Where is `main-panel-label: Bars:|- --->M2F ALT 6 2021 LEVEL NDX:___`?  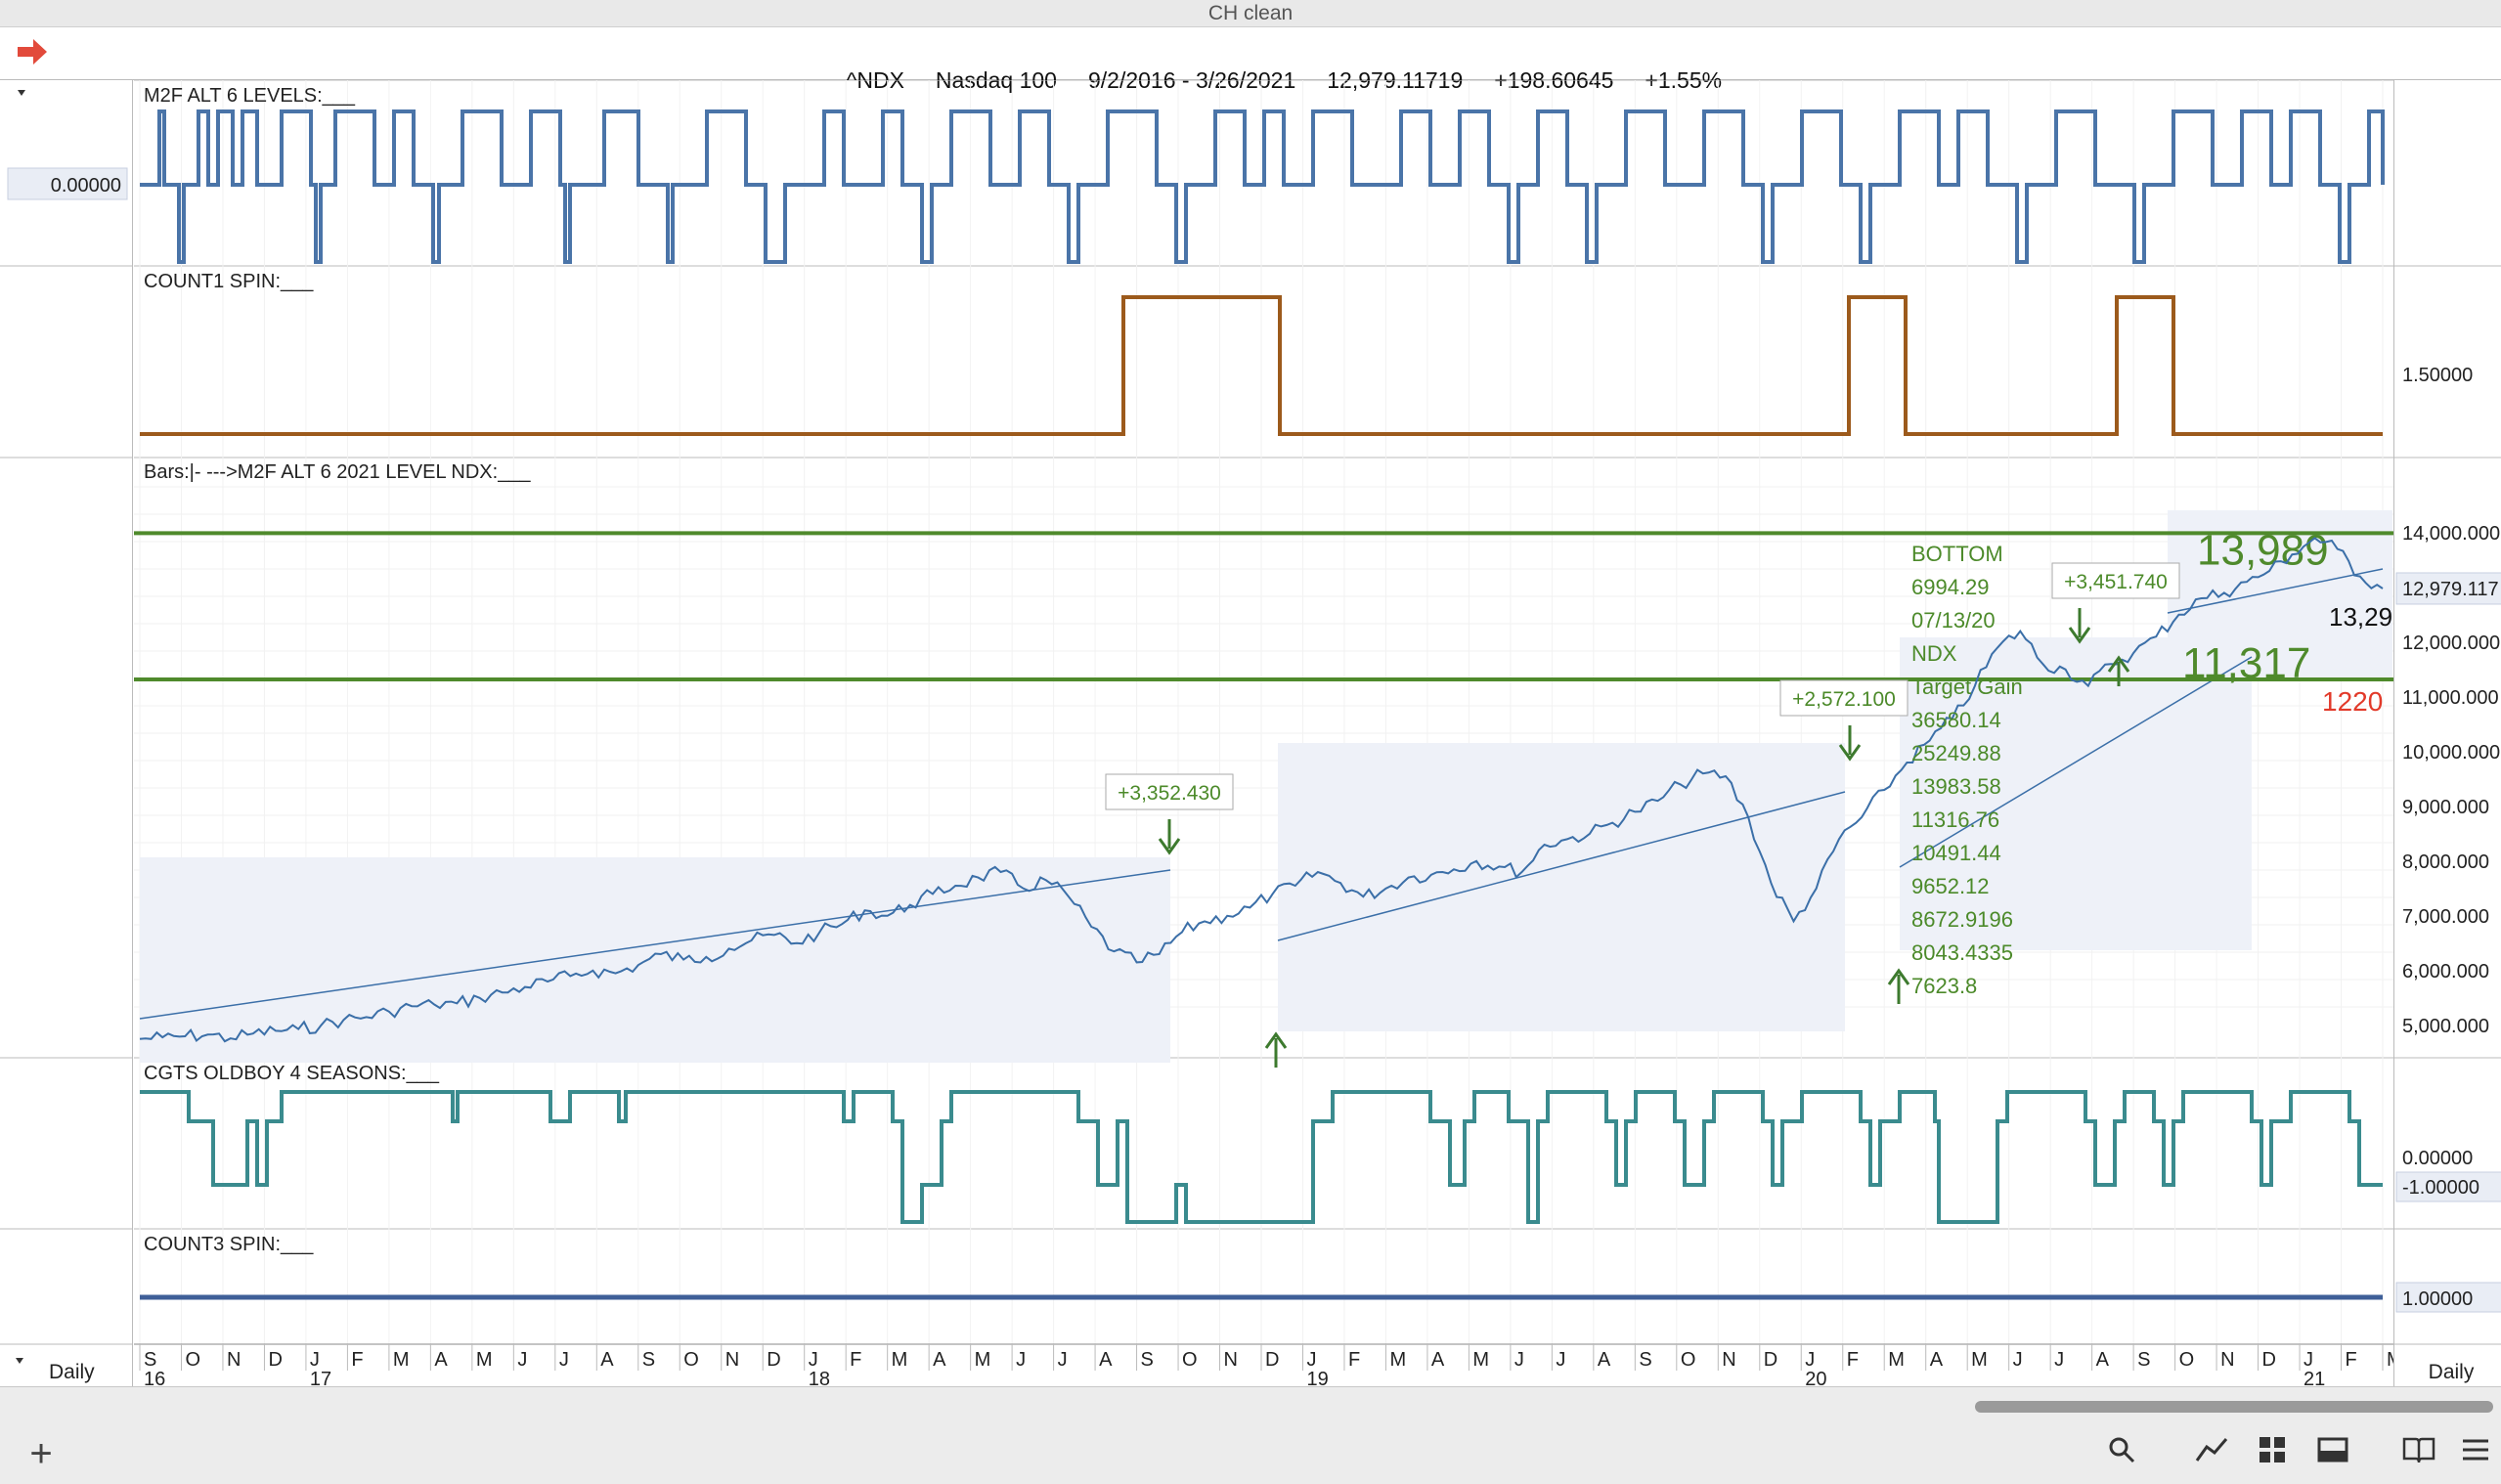
main-panel-label: Bars:|- --->M2F ALT 6 2021 LEVEL NDX:___ is located at coordinates (337, 472).